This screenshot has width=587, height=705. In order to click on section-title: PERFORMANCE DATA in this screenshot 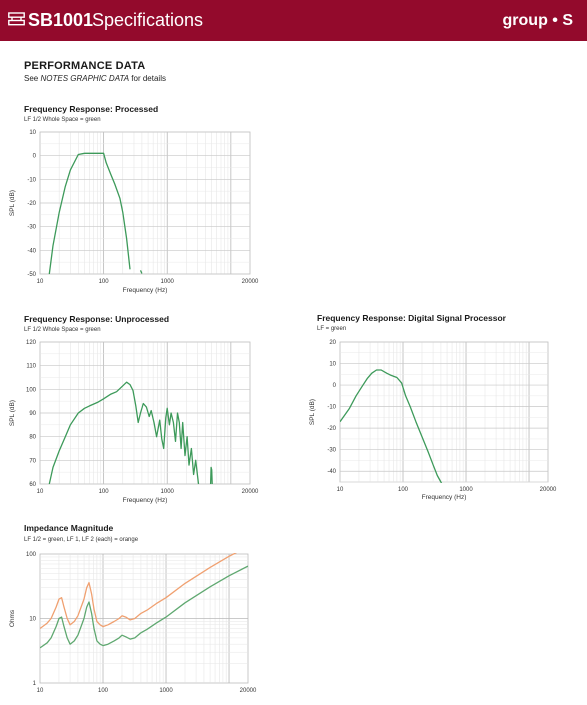, I will do `click(85, 66)`.